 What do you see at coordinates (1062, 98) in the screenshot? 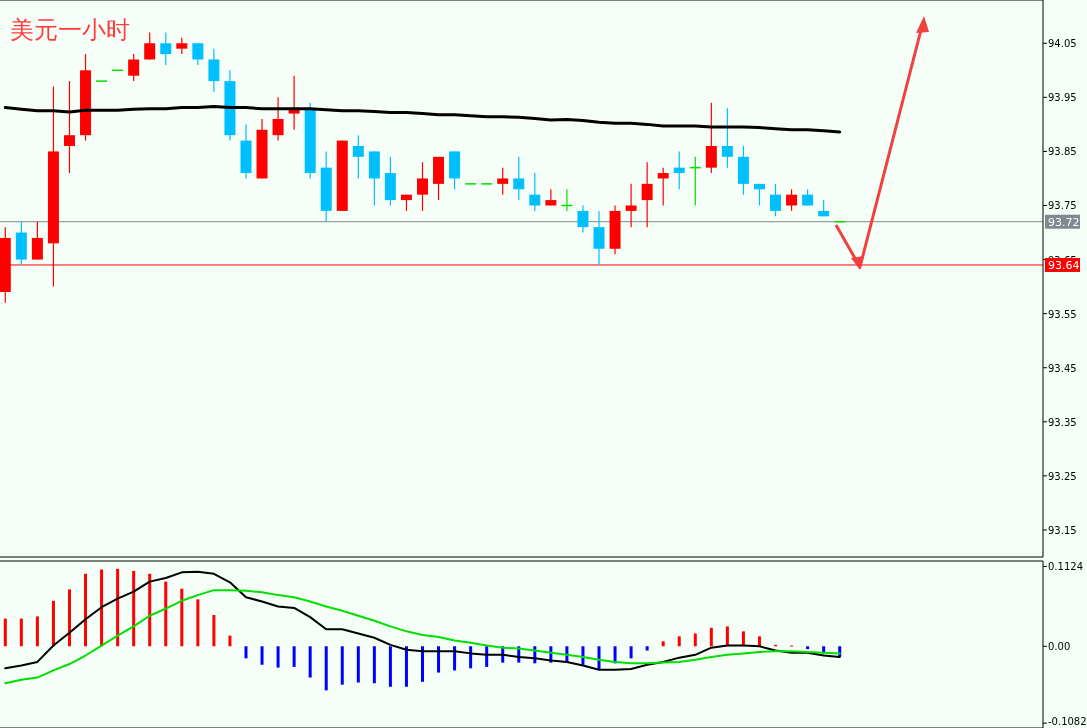
I see `y-tick-label: 93.95` at bounding box center [1062, 98].